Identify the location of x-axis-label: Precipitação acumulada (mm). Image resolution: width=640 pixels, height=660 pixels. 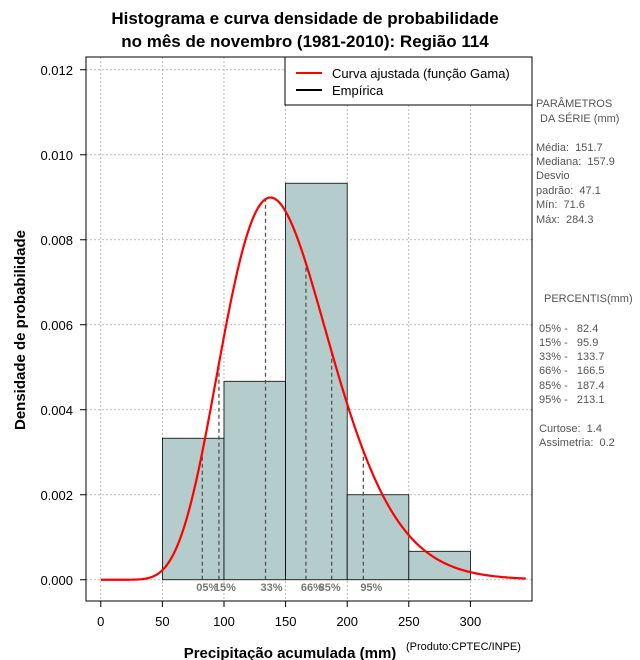
(290, 652).